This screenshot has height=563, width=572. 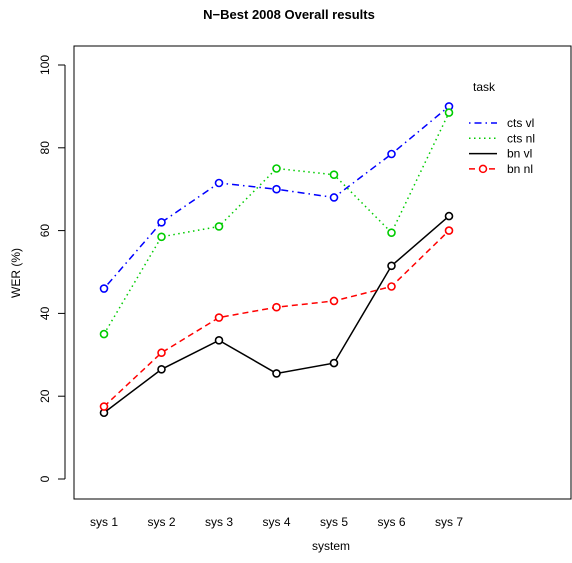 I want to click on y-tick-label: 80, so click(x=45, y=148).